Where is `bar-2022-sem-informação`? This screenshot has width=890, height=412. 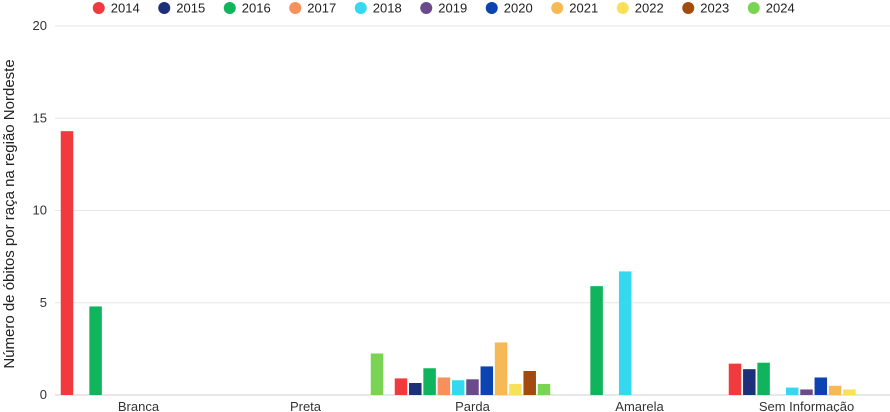
bar-2022-sem-informação is located at coordinates (849, 392).